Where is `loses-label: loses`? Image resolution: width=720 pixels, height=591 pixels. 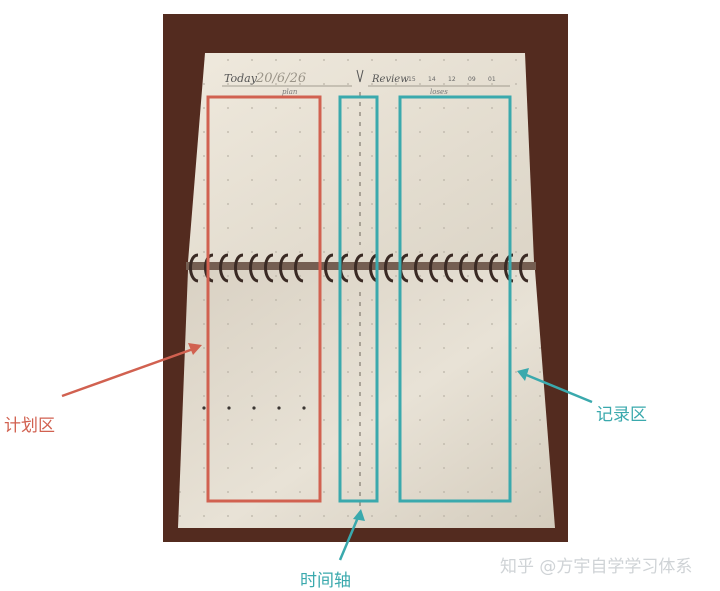 loses-label: loses is located at coordinates (439, 92).